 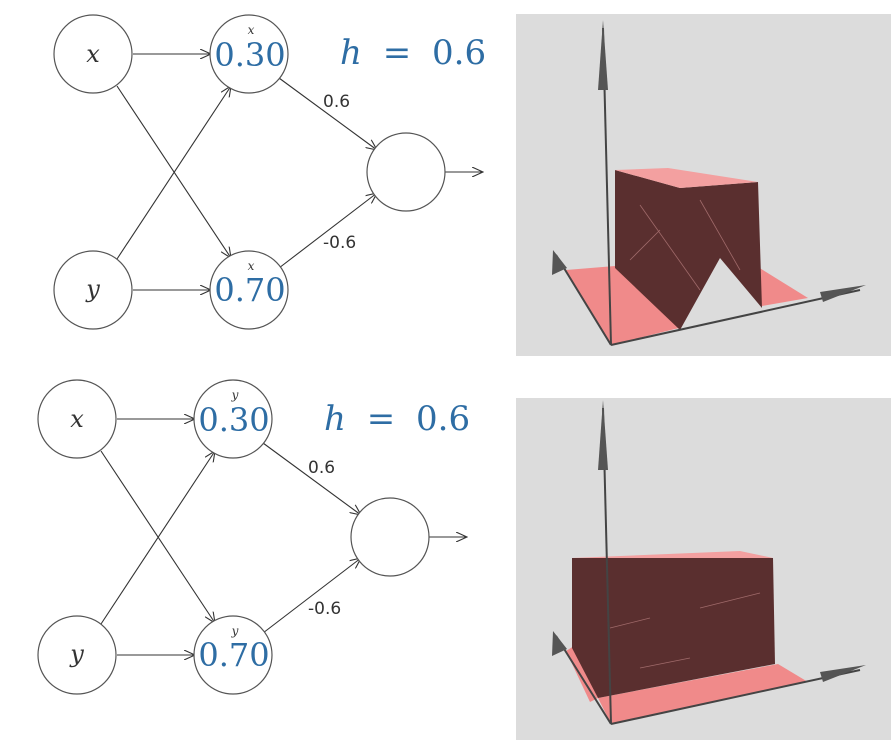 What do you see at coordinates (251, 266) in the screenshot?
I see `hidden-2-superscript: x` at bounding box center [251, 266].